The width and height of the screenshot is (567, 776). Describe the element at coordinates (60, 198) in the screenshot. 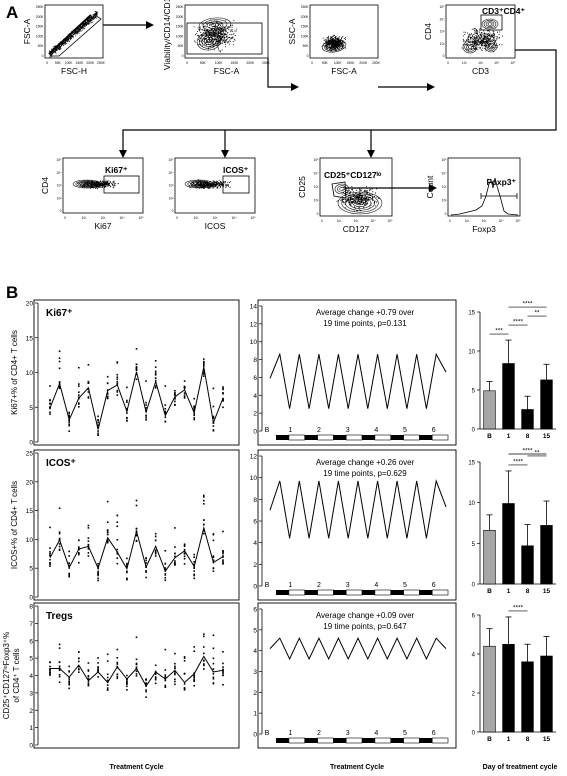

I see `y-tick-label: 10²` at that location.